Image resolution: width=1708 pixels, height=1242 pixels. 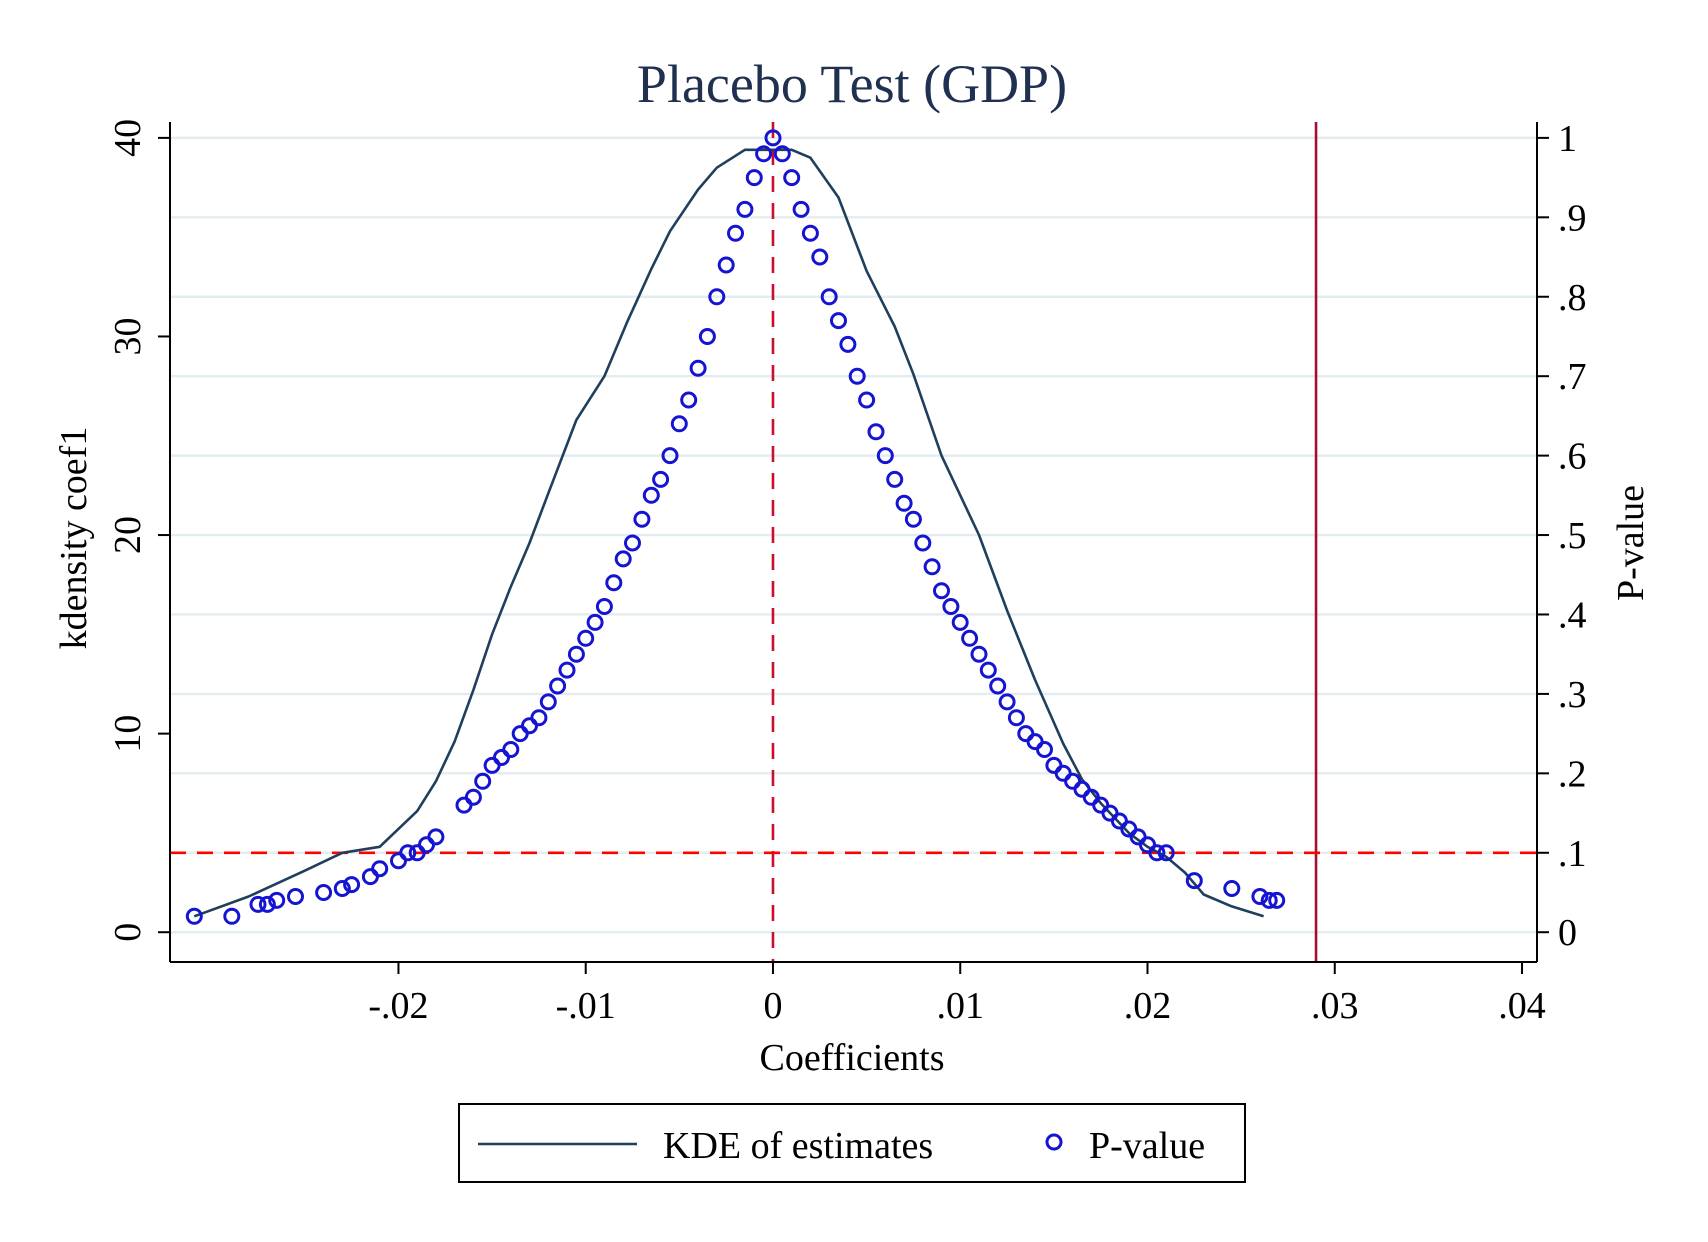 I want to click on chart-title: Placebo Test (GDP), so click(x=852, y=84).